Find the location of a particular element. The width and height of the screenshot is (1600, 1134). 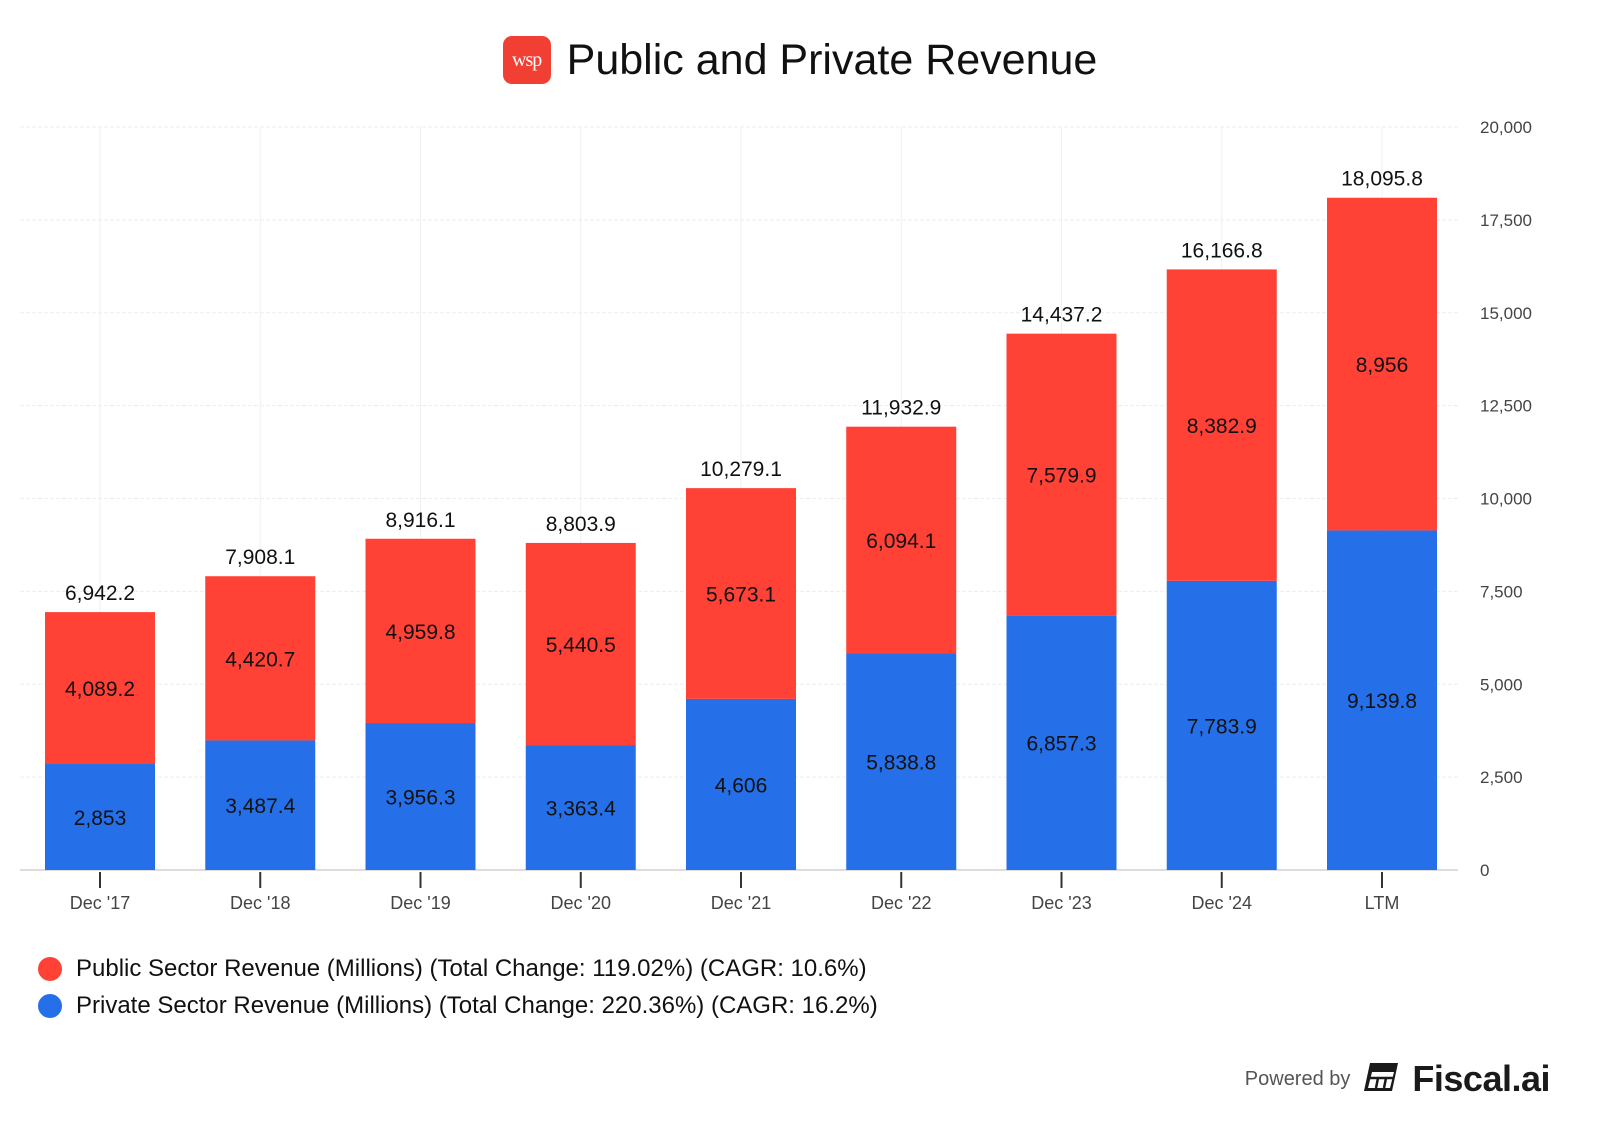

segment-value-label: 9,139.8 is located at coordinates (1382, 701).